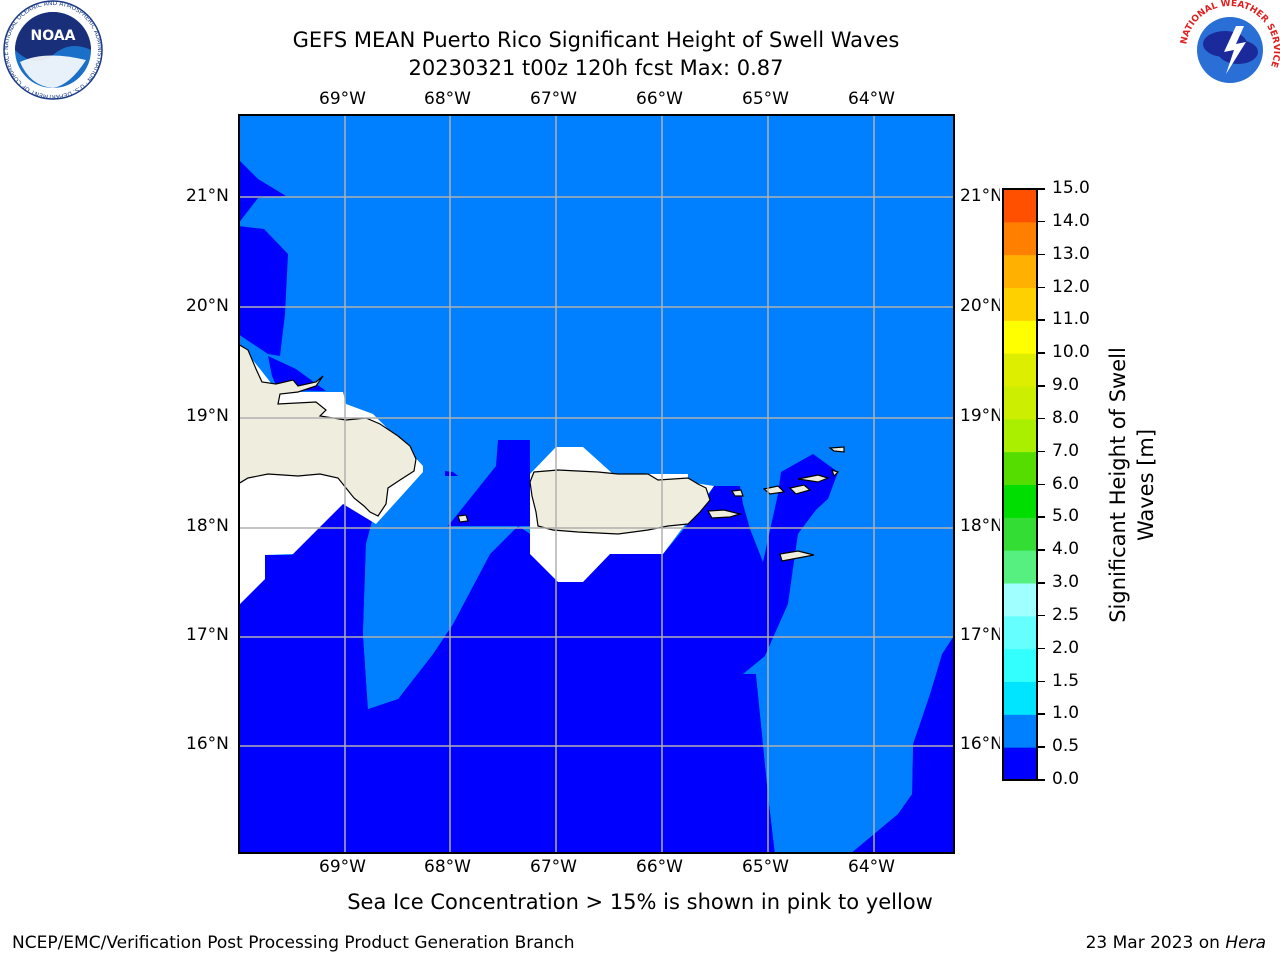 Image resolution: width=1280 pixels, height=960 pixels. Describe the element at coordinates (207, 306) in the screenshot. I see `lat-tick-left-20n: 20°N` at that location.